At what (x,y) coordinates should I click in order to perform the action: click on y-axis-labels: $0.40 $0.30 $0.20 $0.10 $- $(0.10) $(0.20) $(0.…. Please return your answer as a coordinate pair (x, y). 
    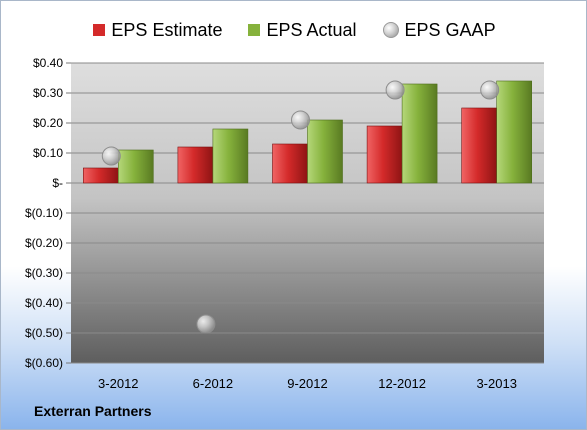
    Looking at the image, I should click on (44, 213).